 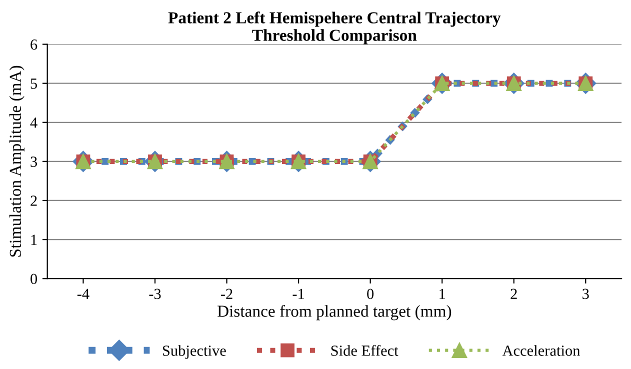 What do you see at coordinates (585, 294) in the screenshot?
I see `x-tick-label: 3` at bounding box center [585, 294].